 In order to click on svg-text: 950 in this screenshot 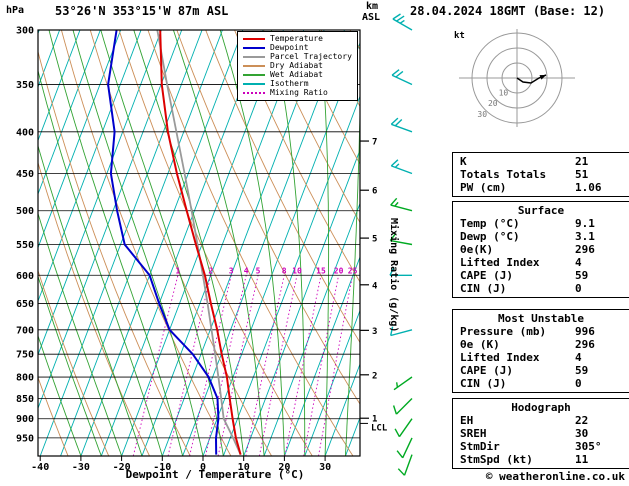, I will do `click(25, 438)`.